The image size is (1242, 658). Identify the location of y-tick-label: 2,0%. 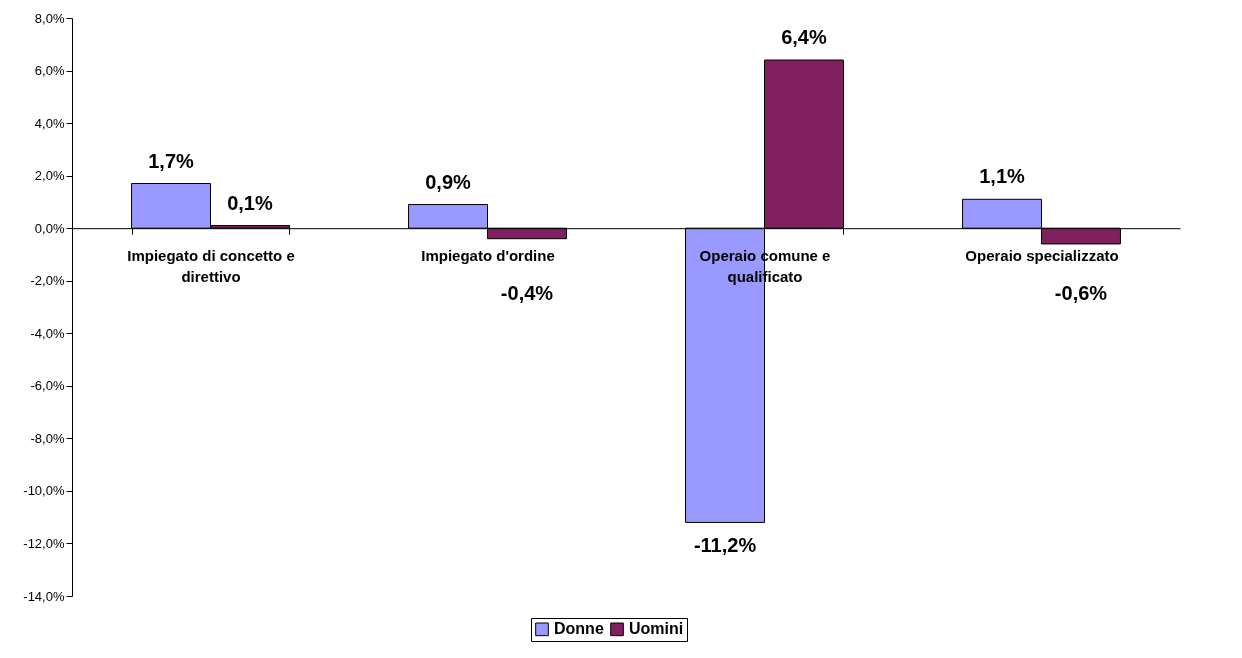
(49, 176).